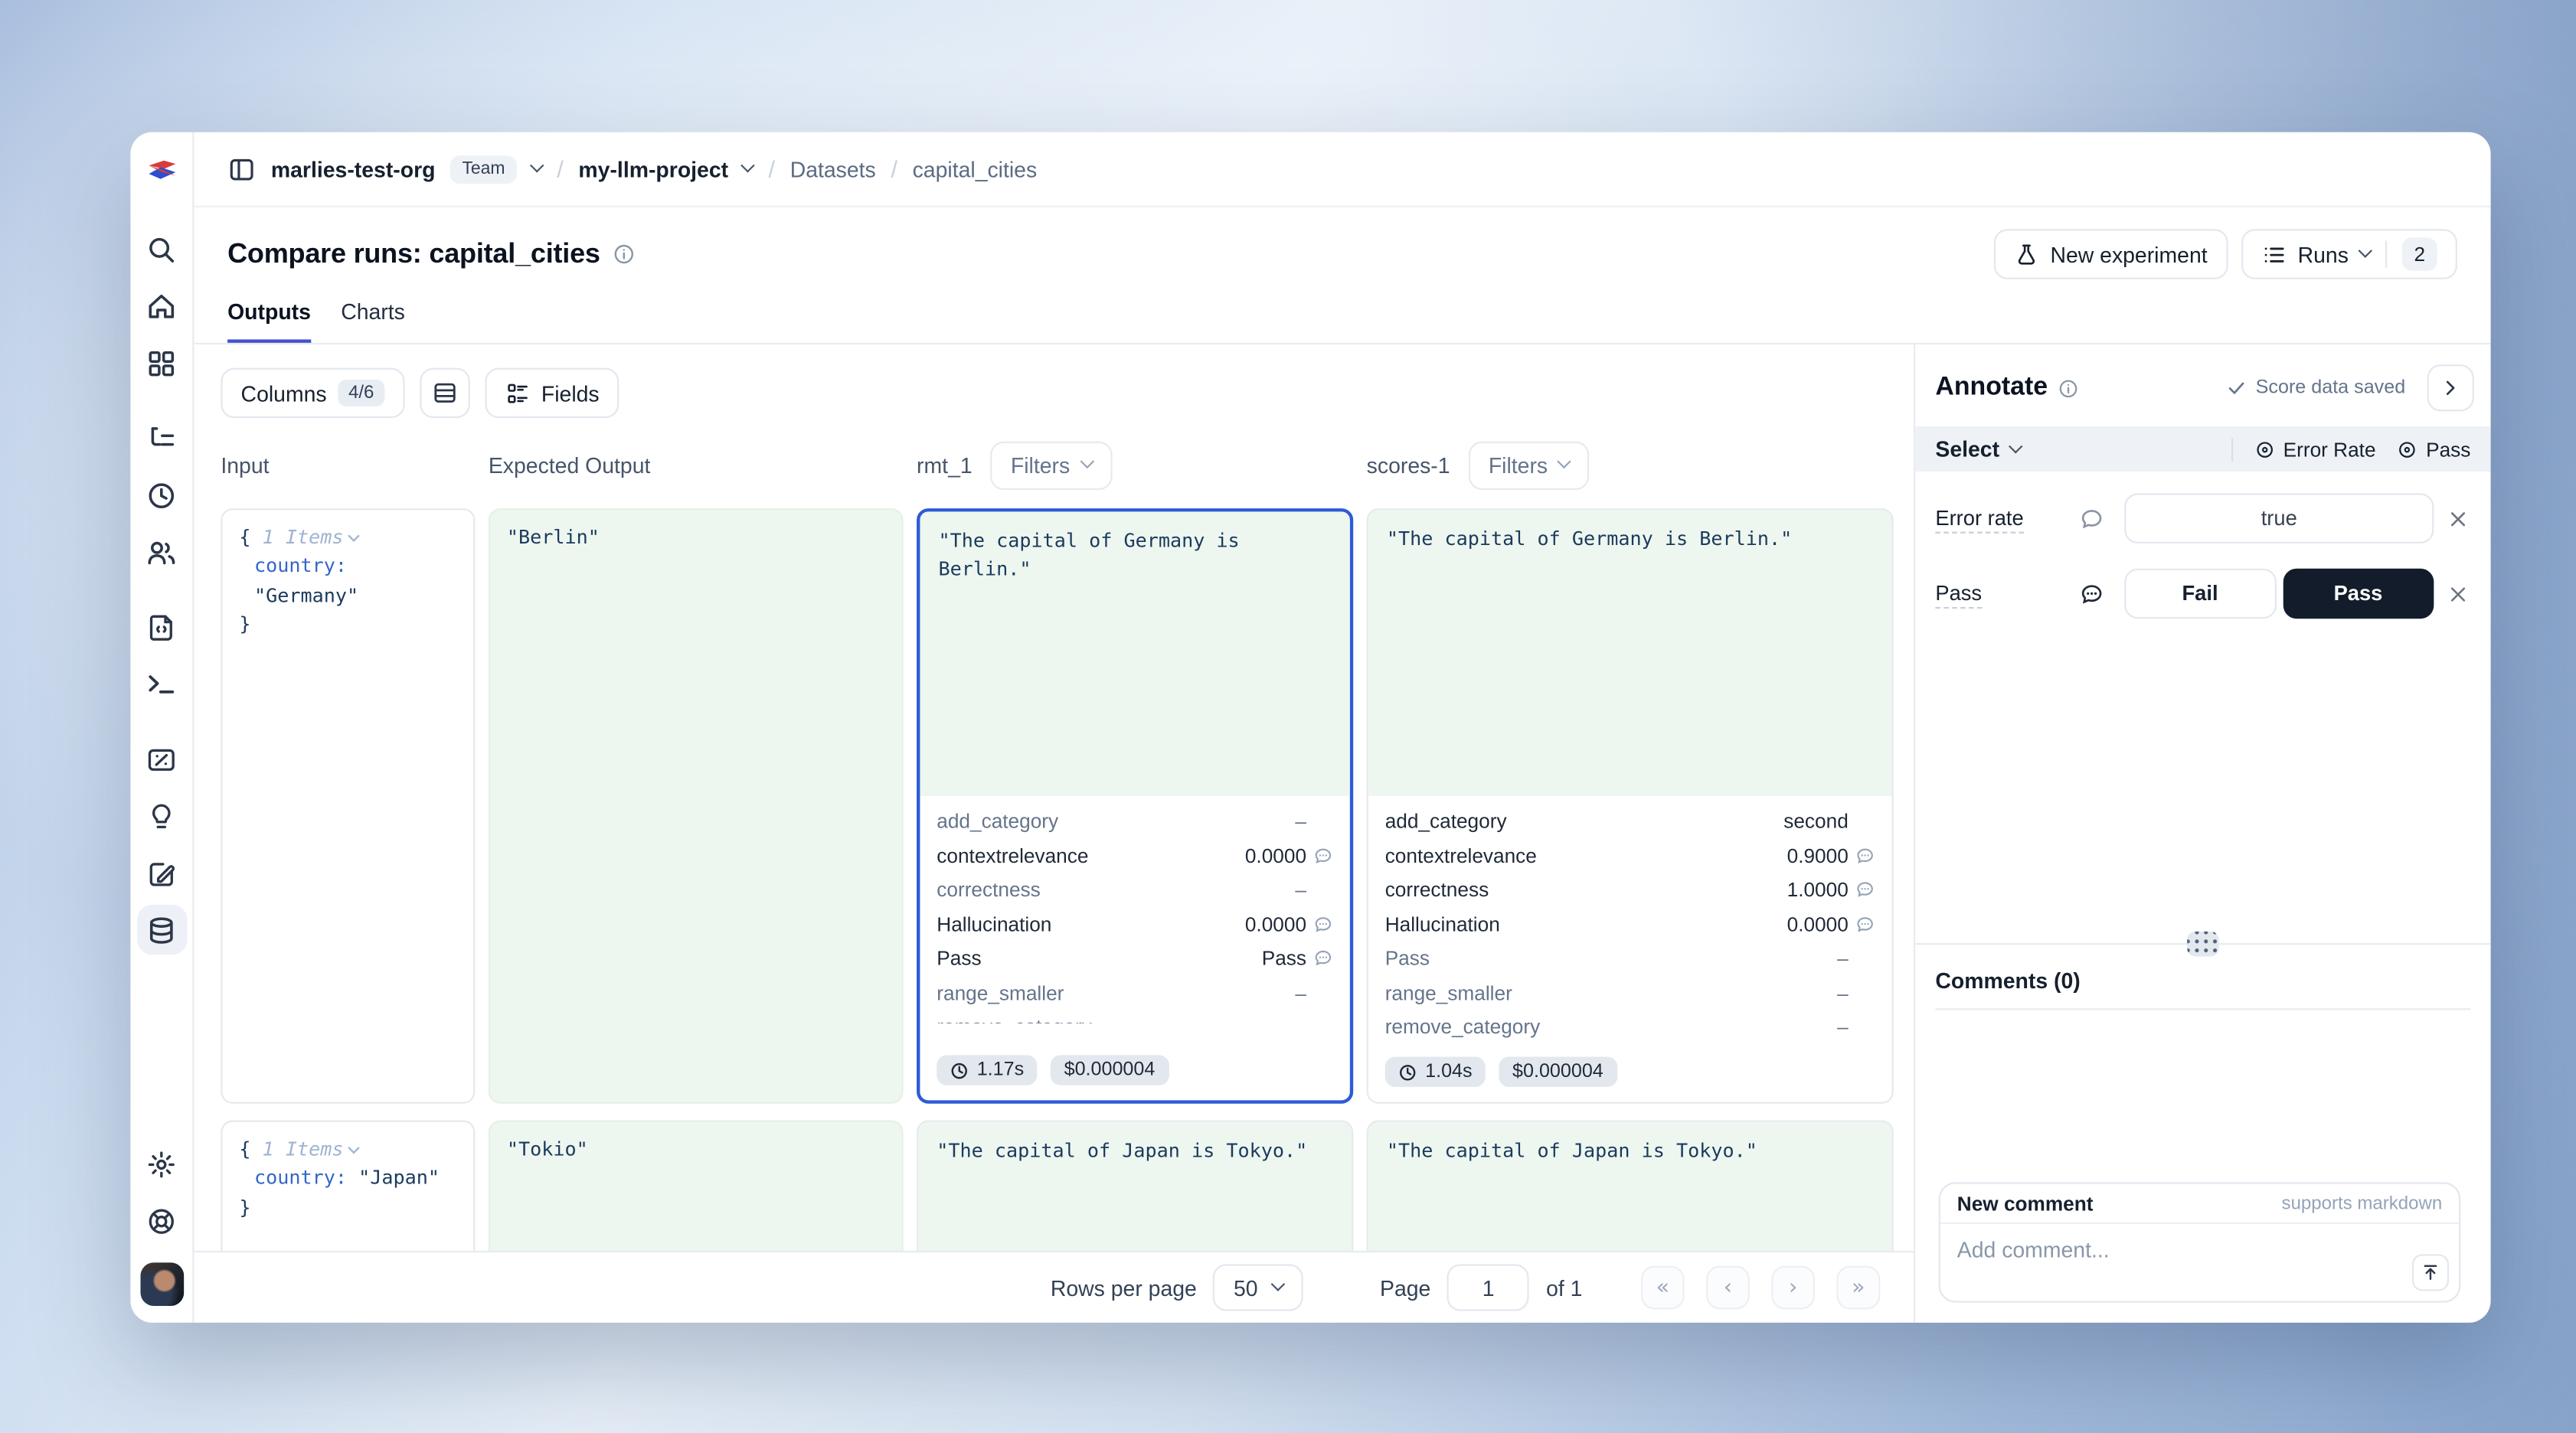 This screenshot has width=2576, height=1433. What do you see at coordinates (2349, 254) in the screenshot?
I see `runs-button: Runs 2` at bounding box center [2349, 254].